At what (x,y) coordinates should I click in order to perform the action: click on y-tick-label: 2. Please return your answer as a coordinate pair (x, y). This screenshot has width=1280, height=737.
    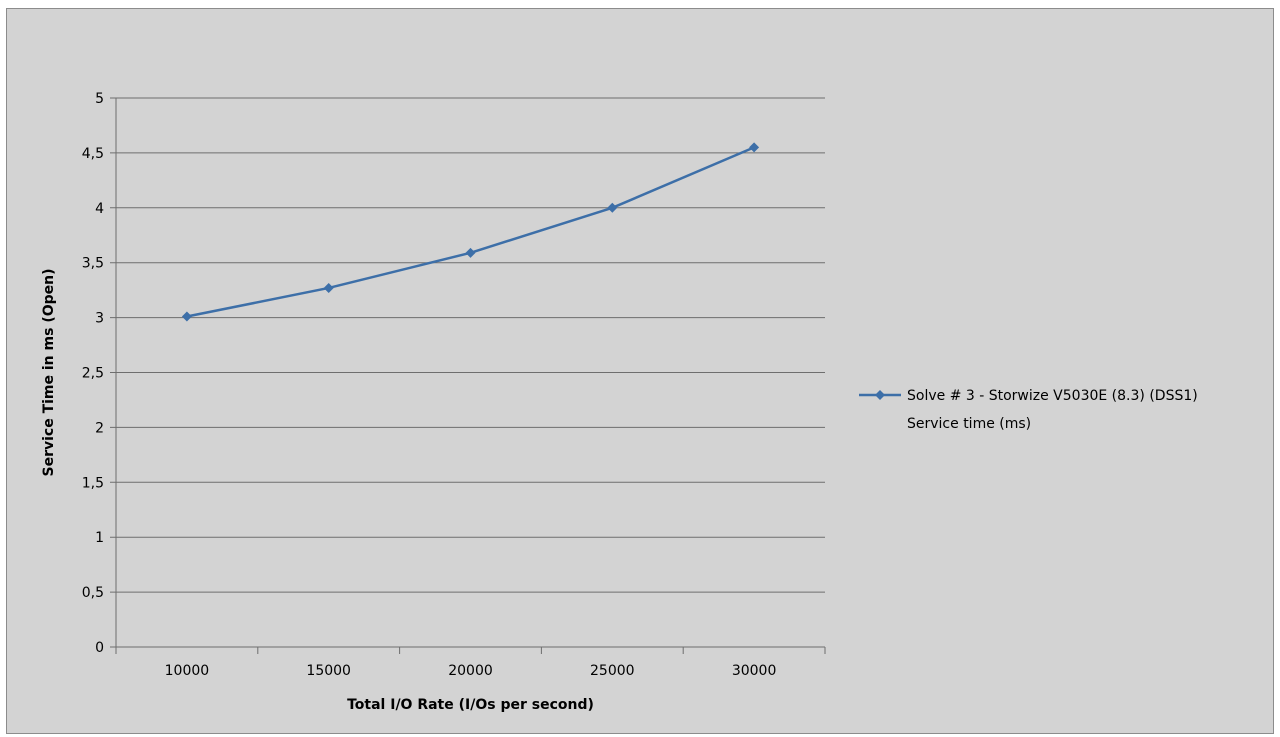
    Looking at the image, I should click on (99, 428).